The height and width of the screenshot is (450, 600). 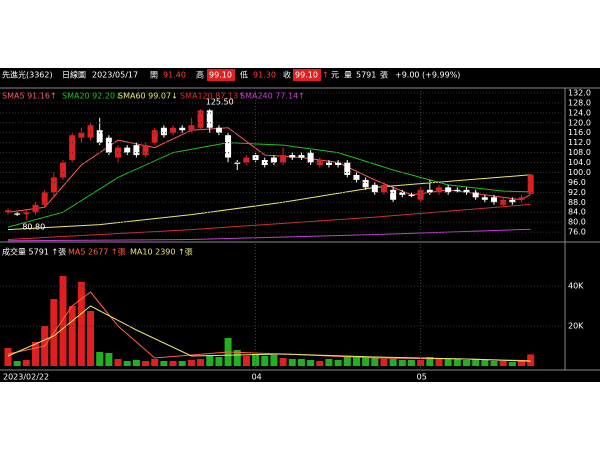 I want to click on unit: 元, so click(x=335, y=75).